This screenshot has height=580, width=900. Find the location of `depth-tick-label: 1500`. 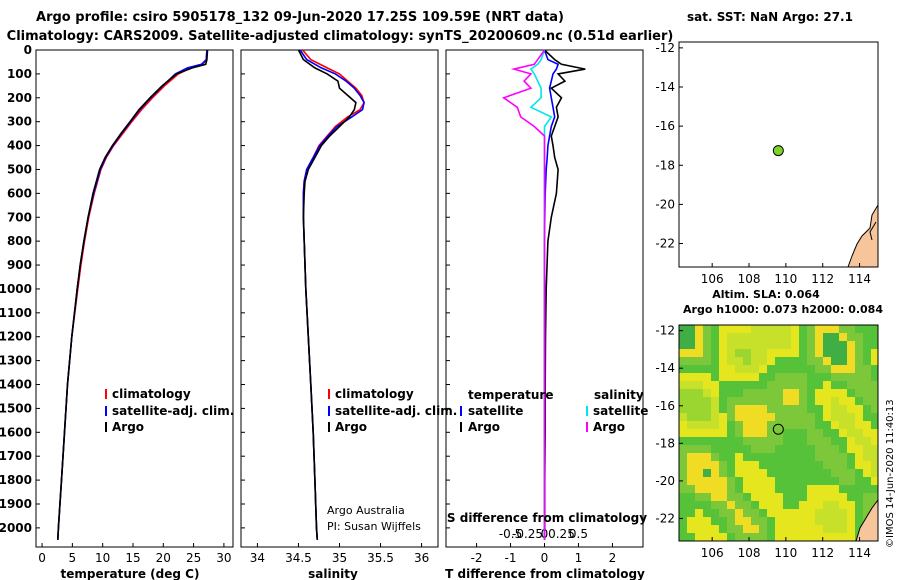

depth-tick-label: 1500 is located at coordinates (16, 408).